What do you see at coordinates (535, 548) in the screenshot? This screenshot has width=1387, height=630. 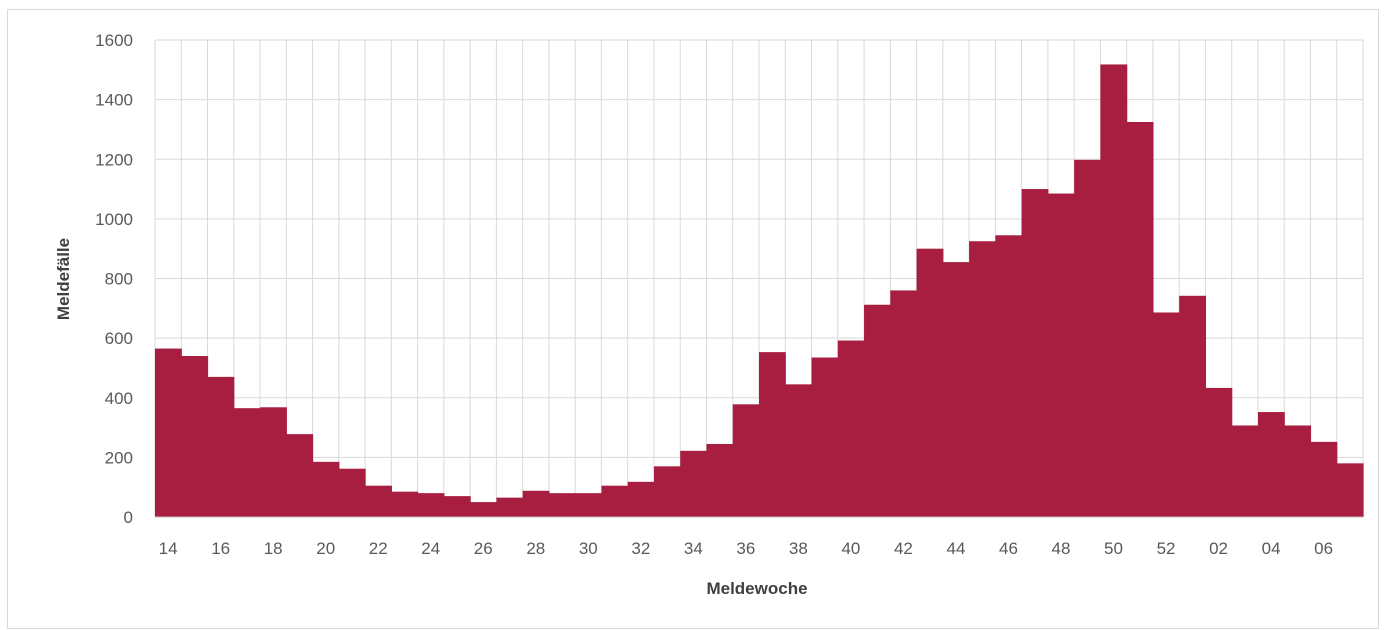 I see `x-tick-label: 28` at bounding box center [535, 548].